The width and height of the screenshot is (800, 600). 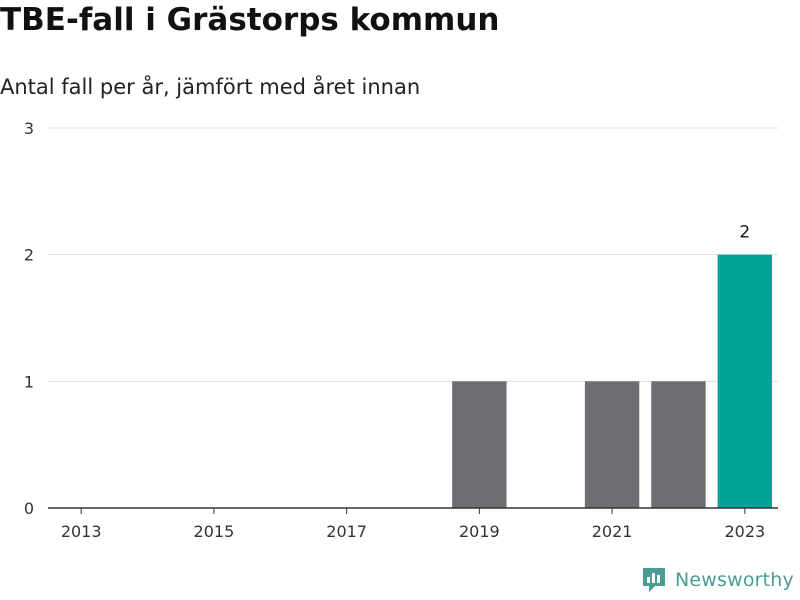 What do you see at coordinates (29, 508) in the screenshot?
I see `y-tick-label-0: 0` at bounding box center [29, 508].